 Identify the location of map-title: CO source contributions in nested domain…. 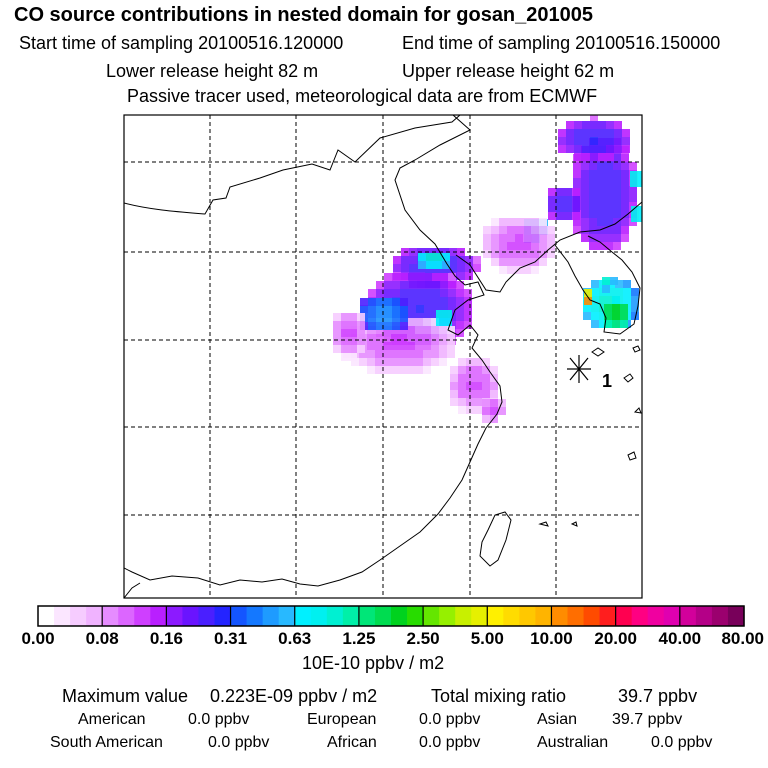
(304, 15).